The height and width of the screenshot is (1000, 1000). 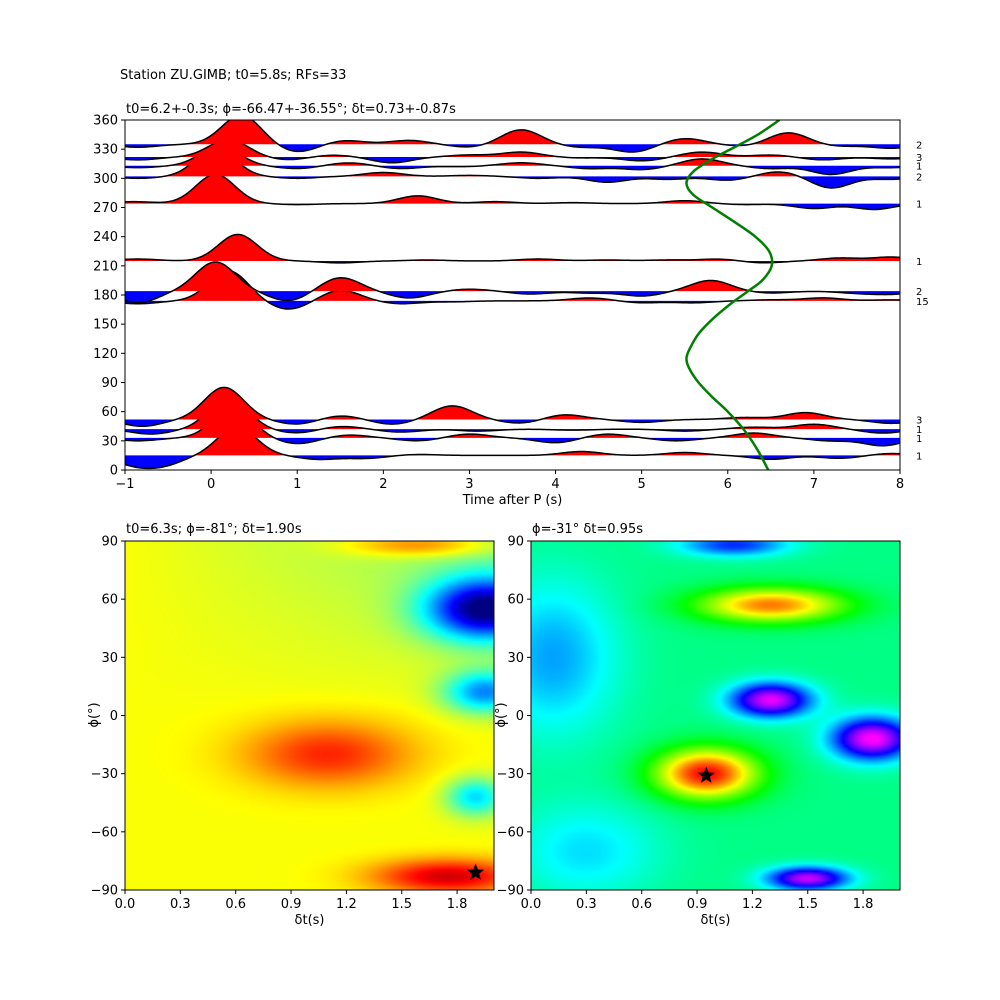 I want to click on y-tick-label: 240, so click(x=105, y=237).